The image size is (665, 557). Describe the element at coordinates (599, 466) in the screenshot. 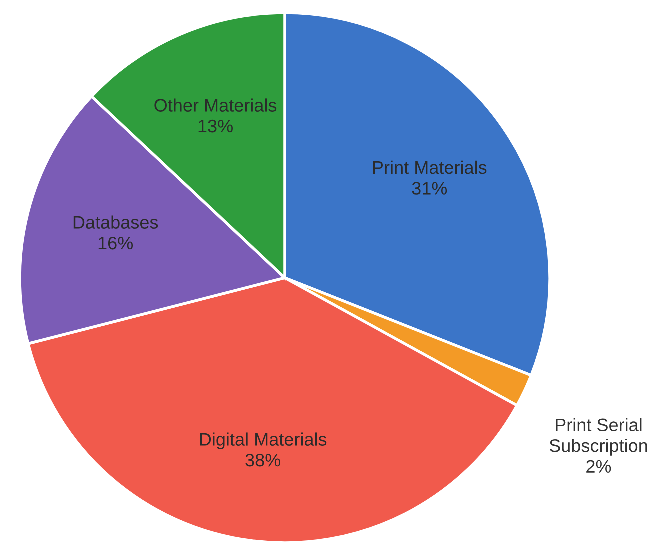

I see `data-label: 2%` at that location.